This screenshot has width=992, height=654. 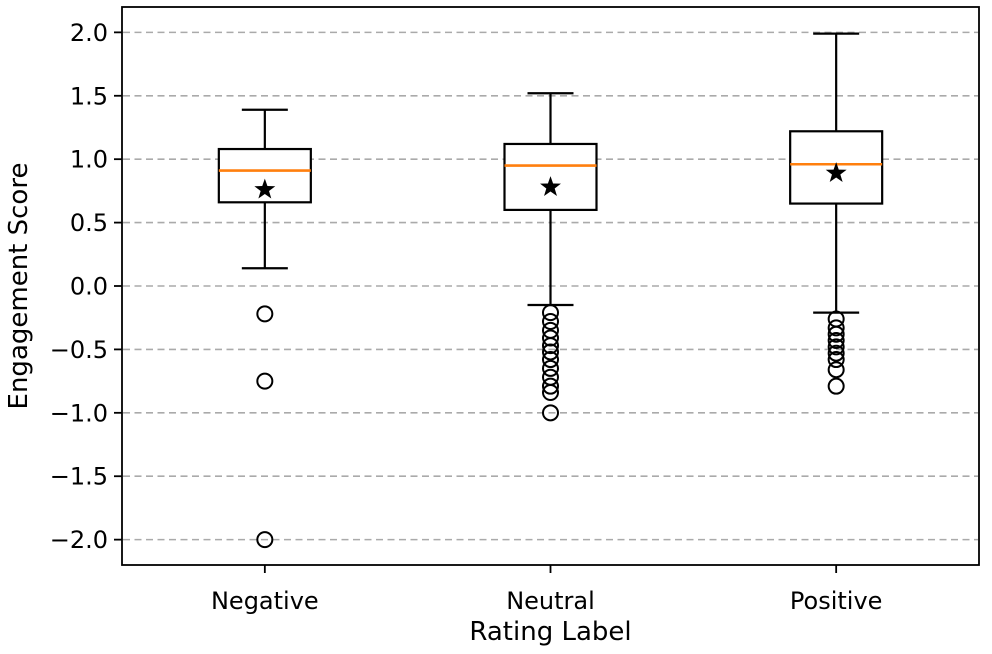 What do you see at coordinates (89, 223) in the screenshot?
I see `y-tick-label: 0.5` at bounding box center [89, 223].